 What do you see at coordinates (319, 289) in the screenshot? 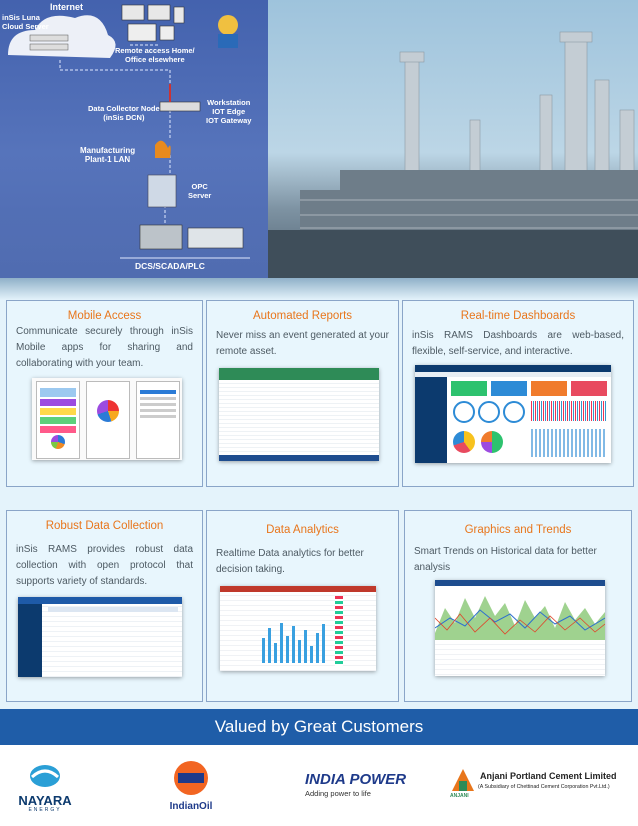
I see `hero-fade` at bounding box center [319, 289].